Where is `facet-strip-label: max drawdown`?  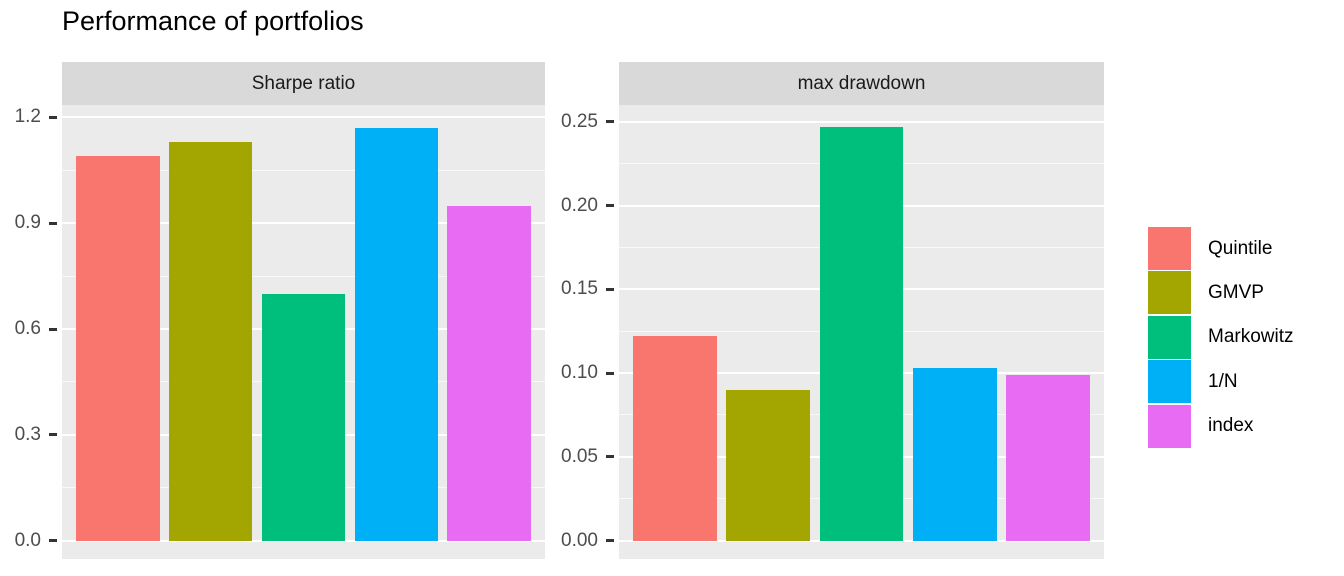 facet-strip-label: max drawdown is located at coordinates (861, 83).